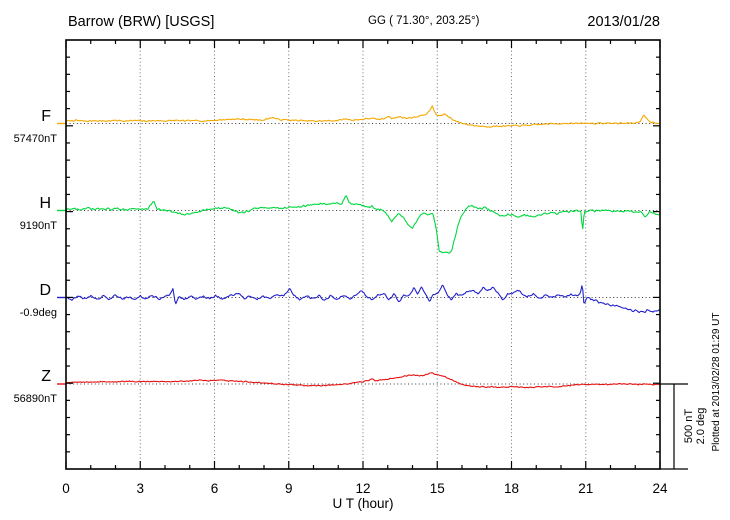 The width and height of the screenshot is (730, 520). Describe the element at coordinates (623, 22) in the screenshot. I see `plot-date: 2013/01/28` at that location.